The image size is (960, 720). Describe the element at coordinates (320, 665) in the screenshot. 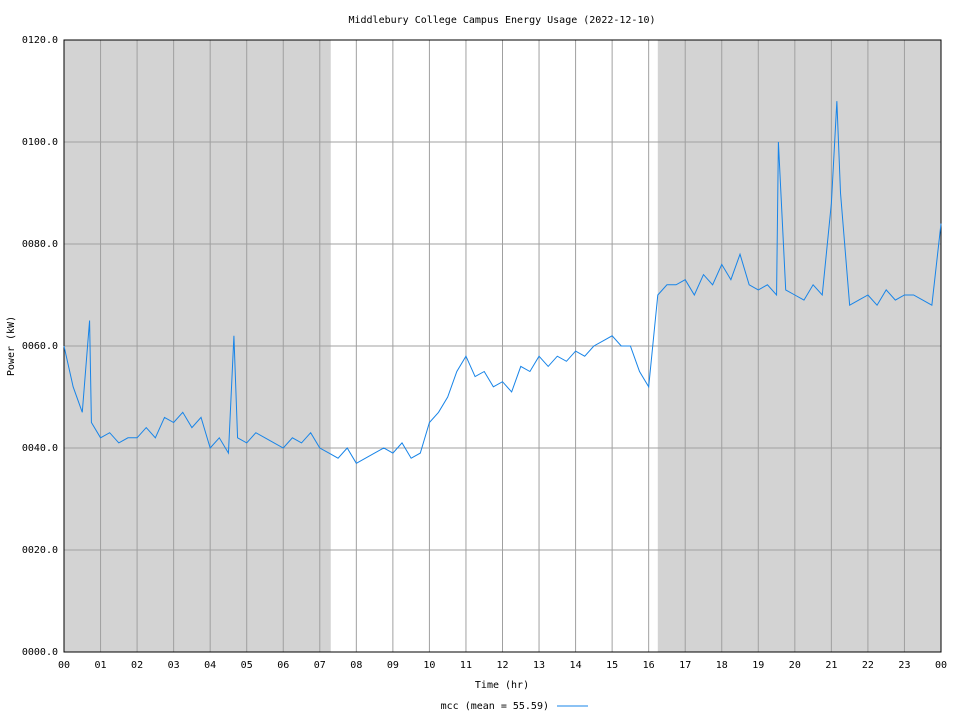

I see `x-tick-label: 07` at that location.